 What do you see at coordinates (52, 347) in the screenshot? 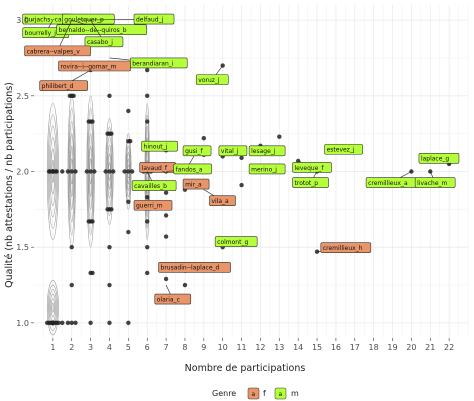
I see `x-tick-label: 1` at bounding box center [52, 347].